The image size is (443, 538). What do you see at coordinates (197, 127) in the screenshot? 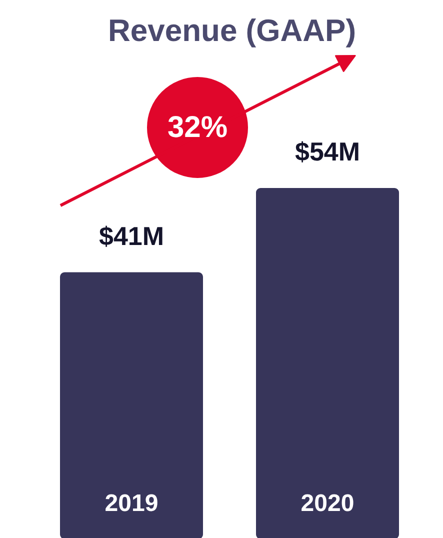
I see `text: 32%` at bounding box center [197, 127].